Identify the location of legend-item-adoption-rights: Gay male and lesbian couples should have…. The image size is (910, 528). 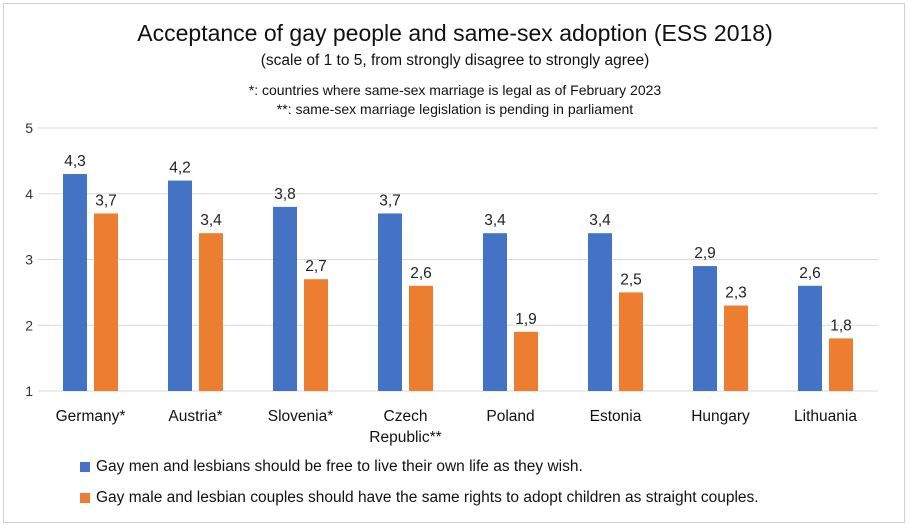
(419, 498).